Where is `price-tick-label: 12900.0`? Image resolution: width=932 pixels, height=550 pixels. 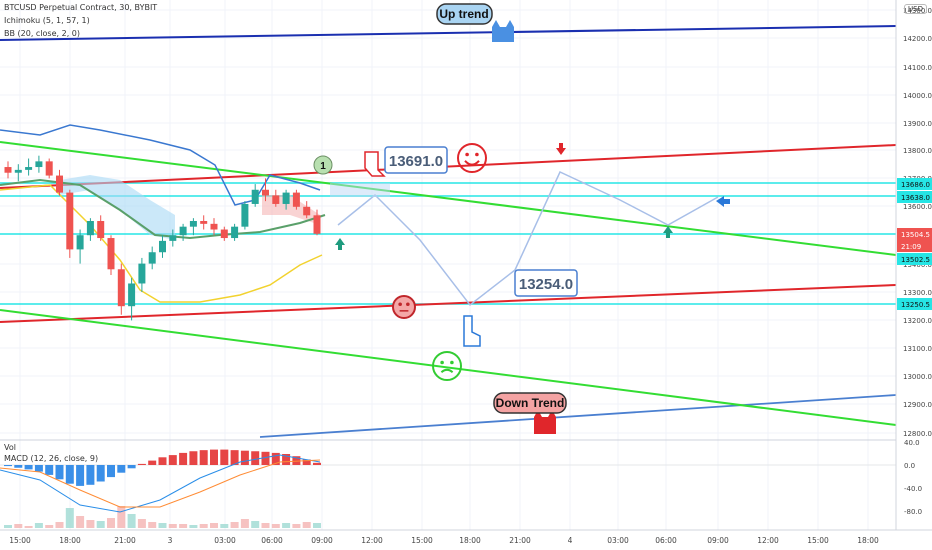
price-tick-label: 12900.0 is located at coordinates (917, 405).